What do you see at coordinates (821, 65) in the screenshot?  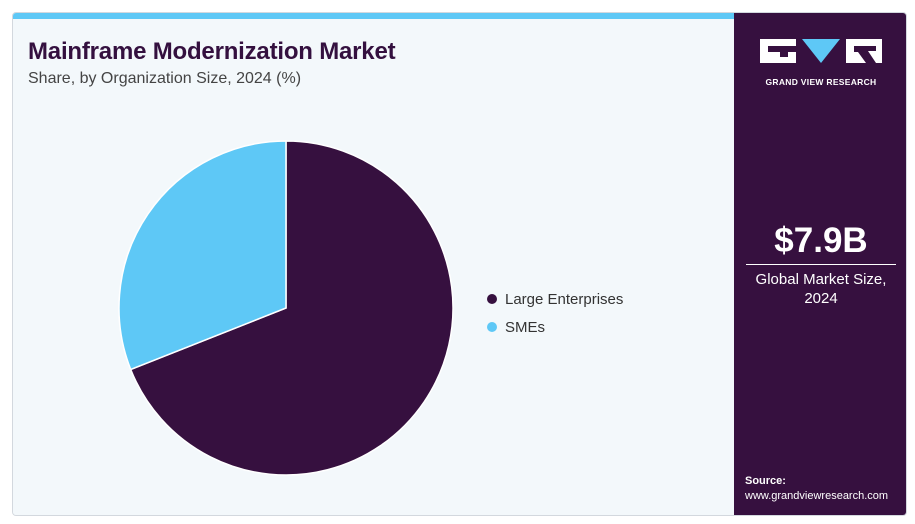 I see `brand-logo: GRAND VIEW RESEARCH` at bounding box center [821, 65].